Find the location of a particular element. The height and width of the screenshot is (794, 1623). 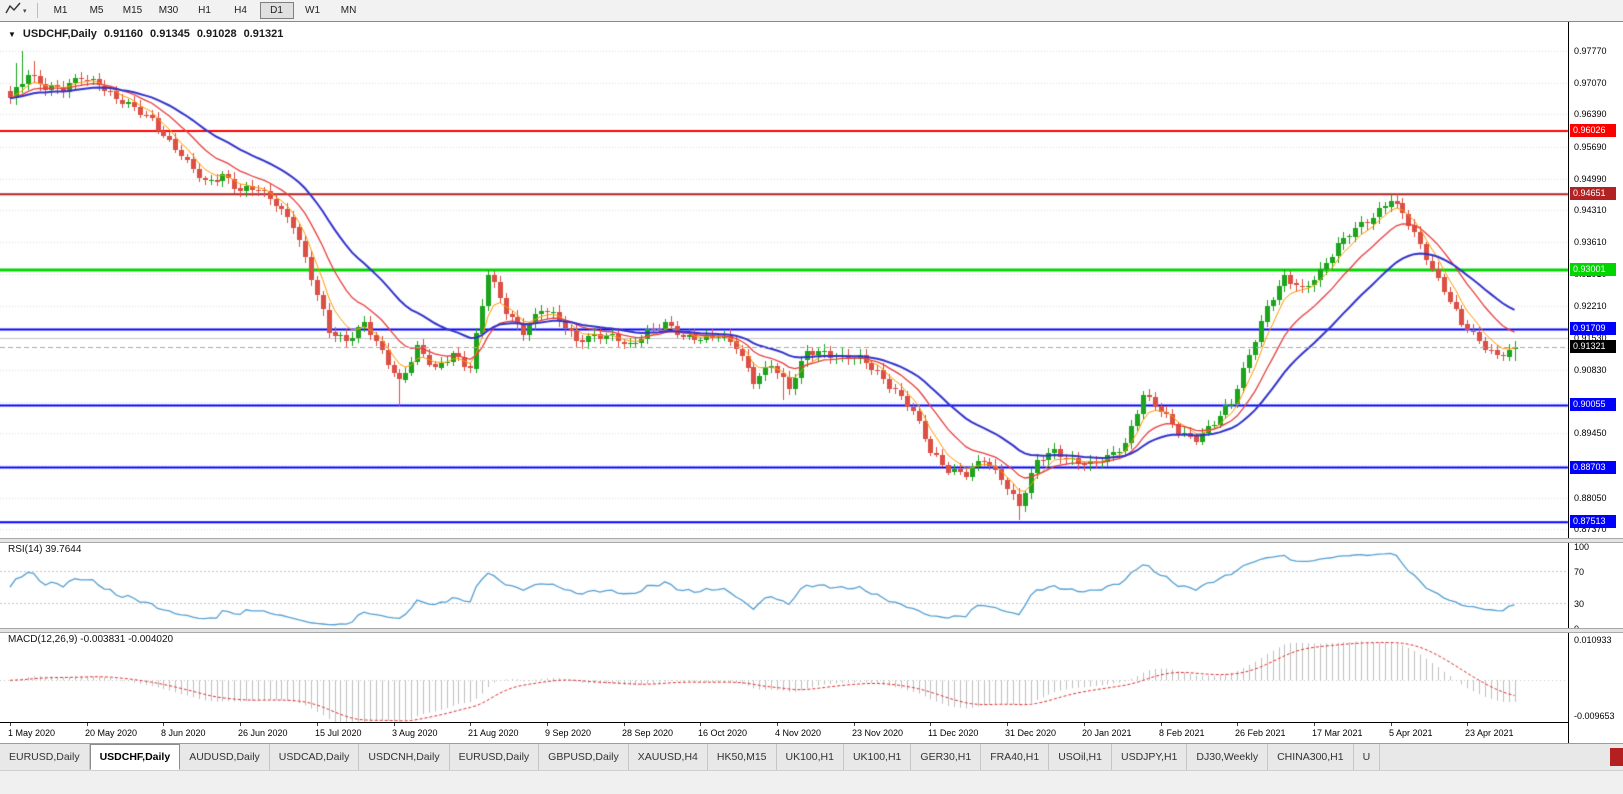

date-label: 20 May 2020 is located at coordinates (111, 733).